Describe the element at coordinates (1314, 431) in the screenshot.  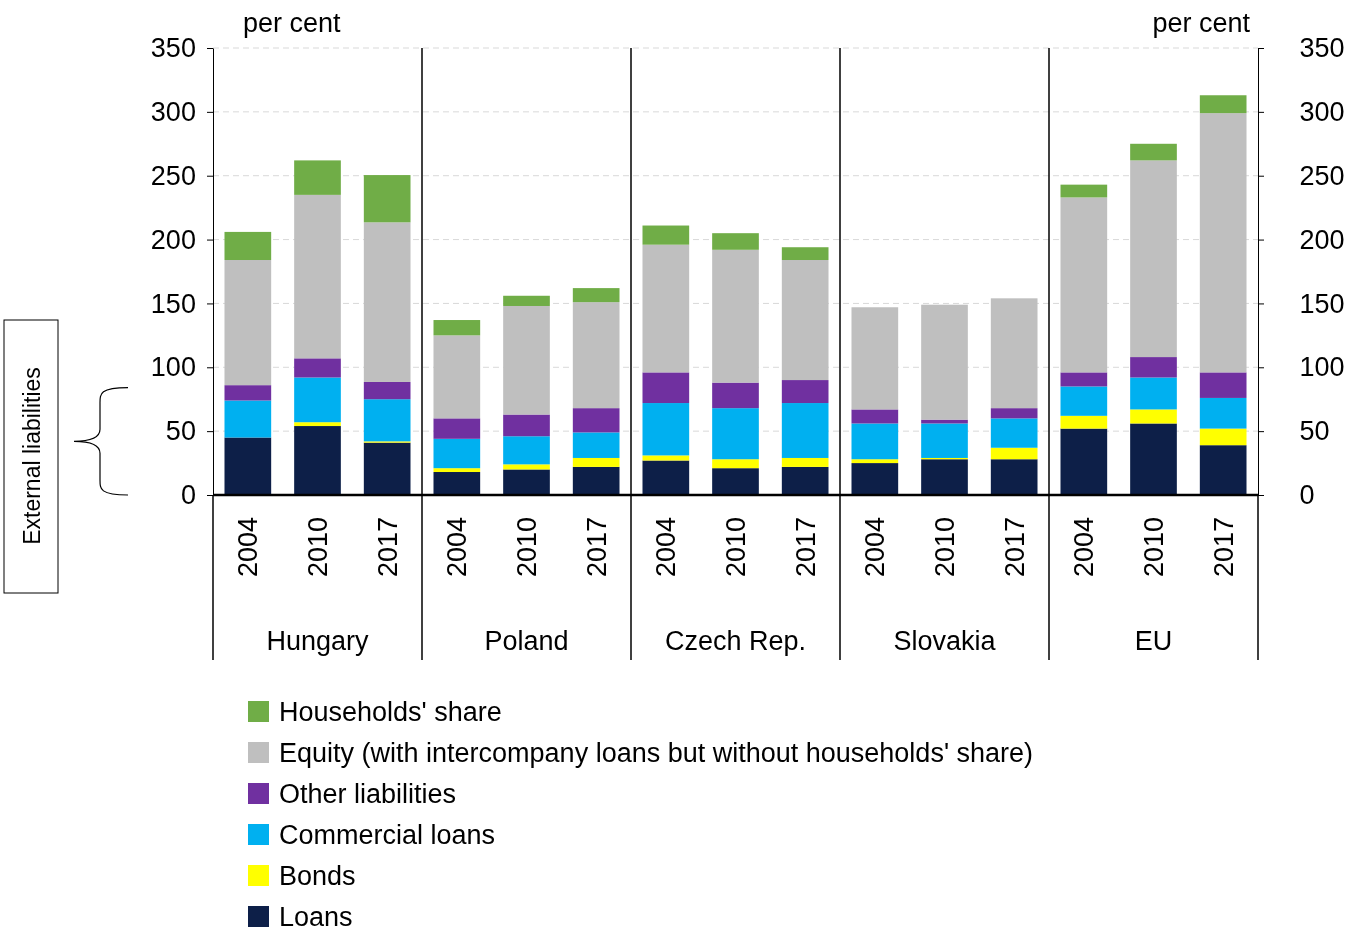
I see `y2-tick-label: 50` at that location.